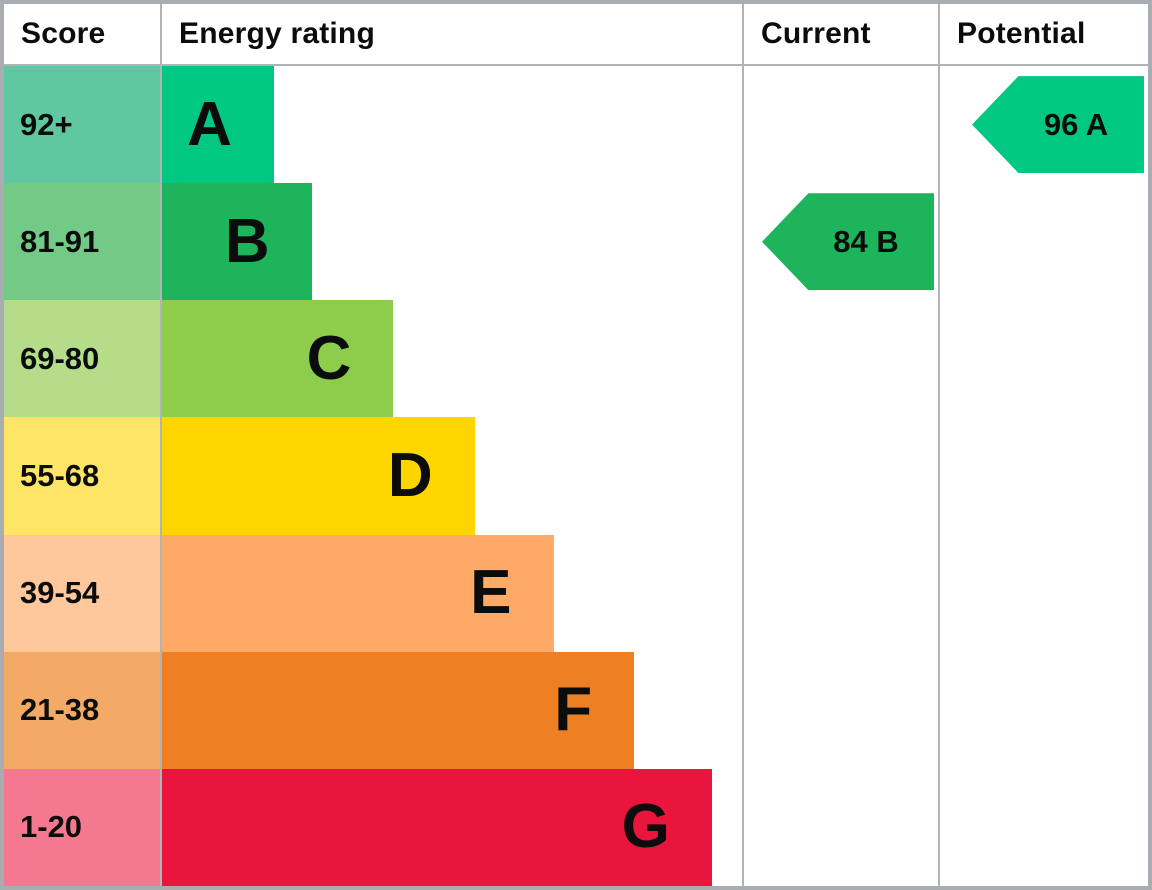  Describe the element at coordinates (82, 593) in the screenshot. I see `score-cell-e: 39-54` at that location.